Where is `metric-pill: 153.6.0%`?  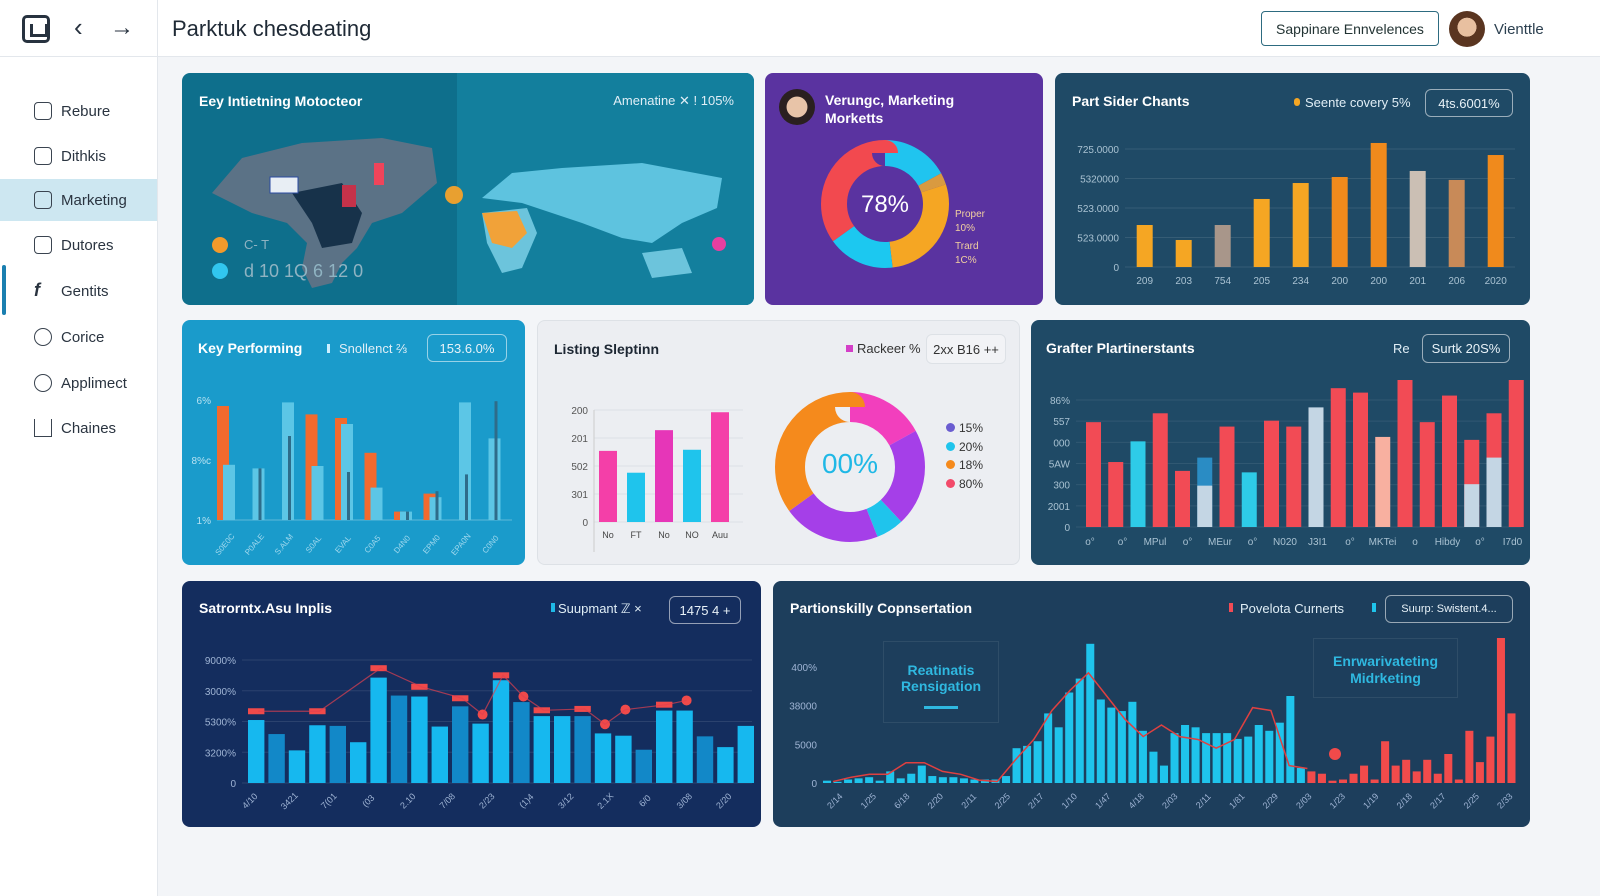 metric-pill: 153.6.0% is located at coordinates (467, 348).